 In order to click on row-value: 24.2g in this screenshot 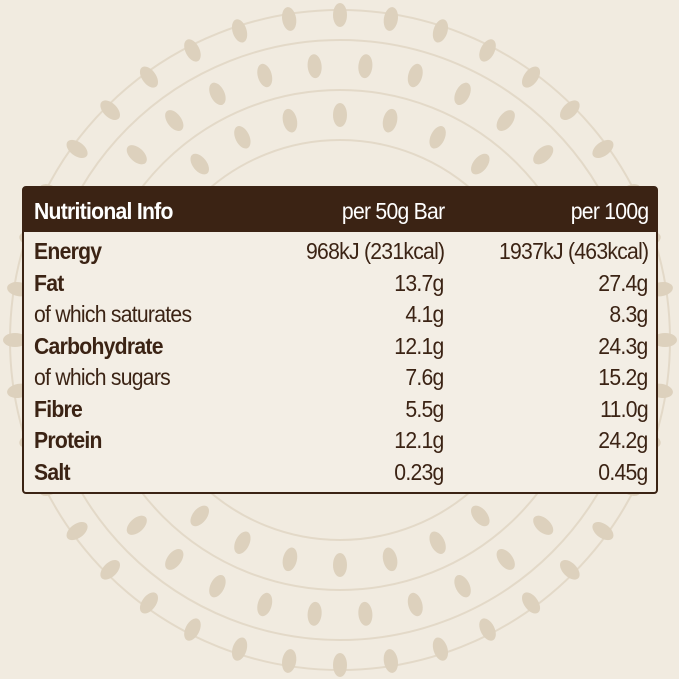, I will do `click(623, 440)`.